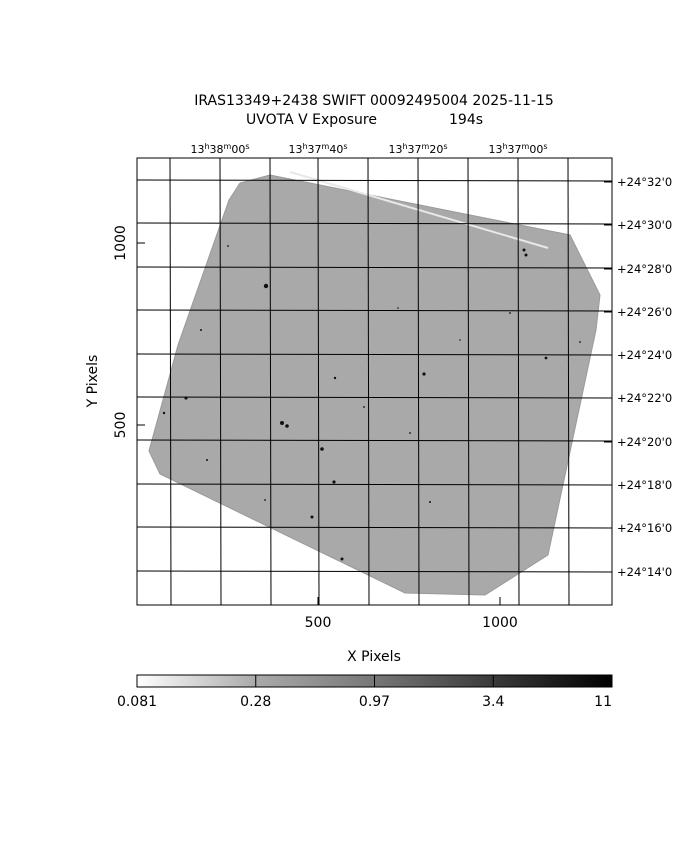 The image size is (680, 850). What do you see at coordinates (411, 631) in the screenshot?
I see `x-axis: 500 1000 X Pixels` at bounding box center [411, 631].